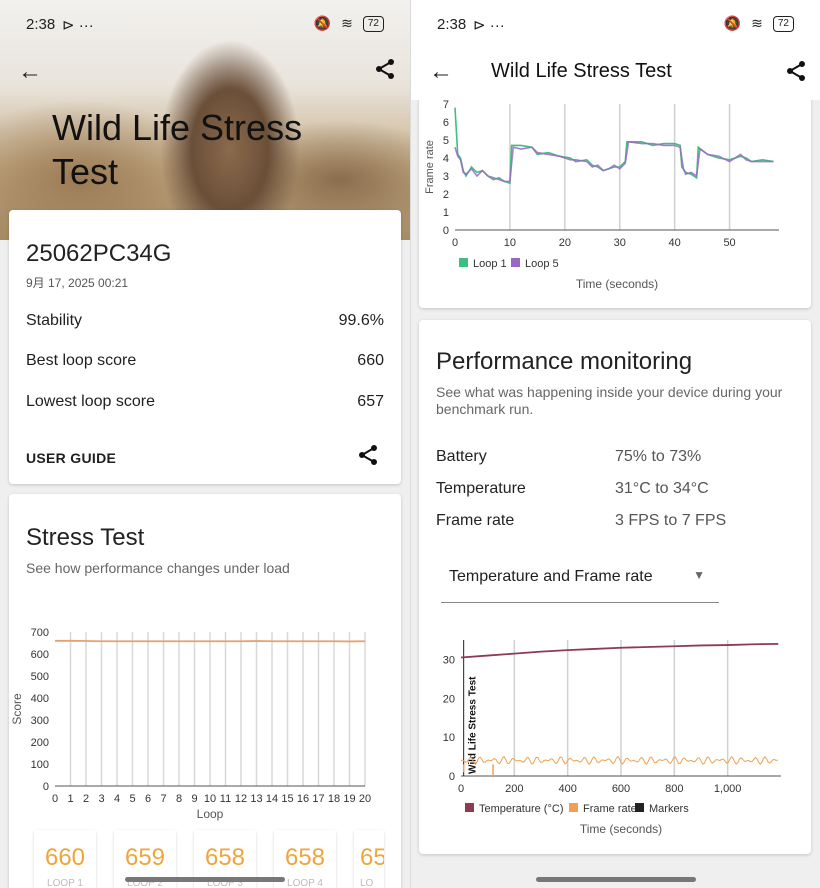 The image size is (820, 888). Describe the element at coordinates (85, 537) in the screenshot. I see `stress-title: Stress Test` at that location.